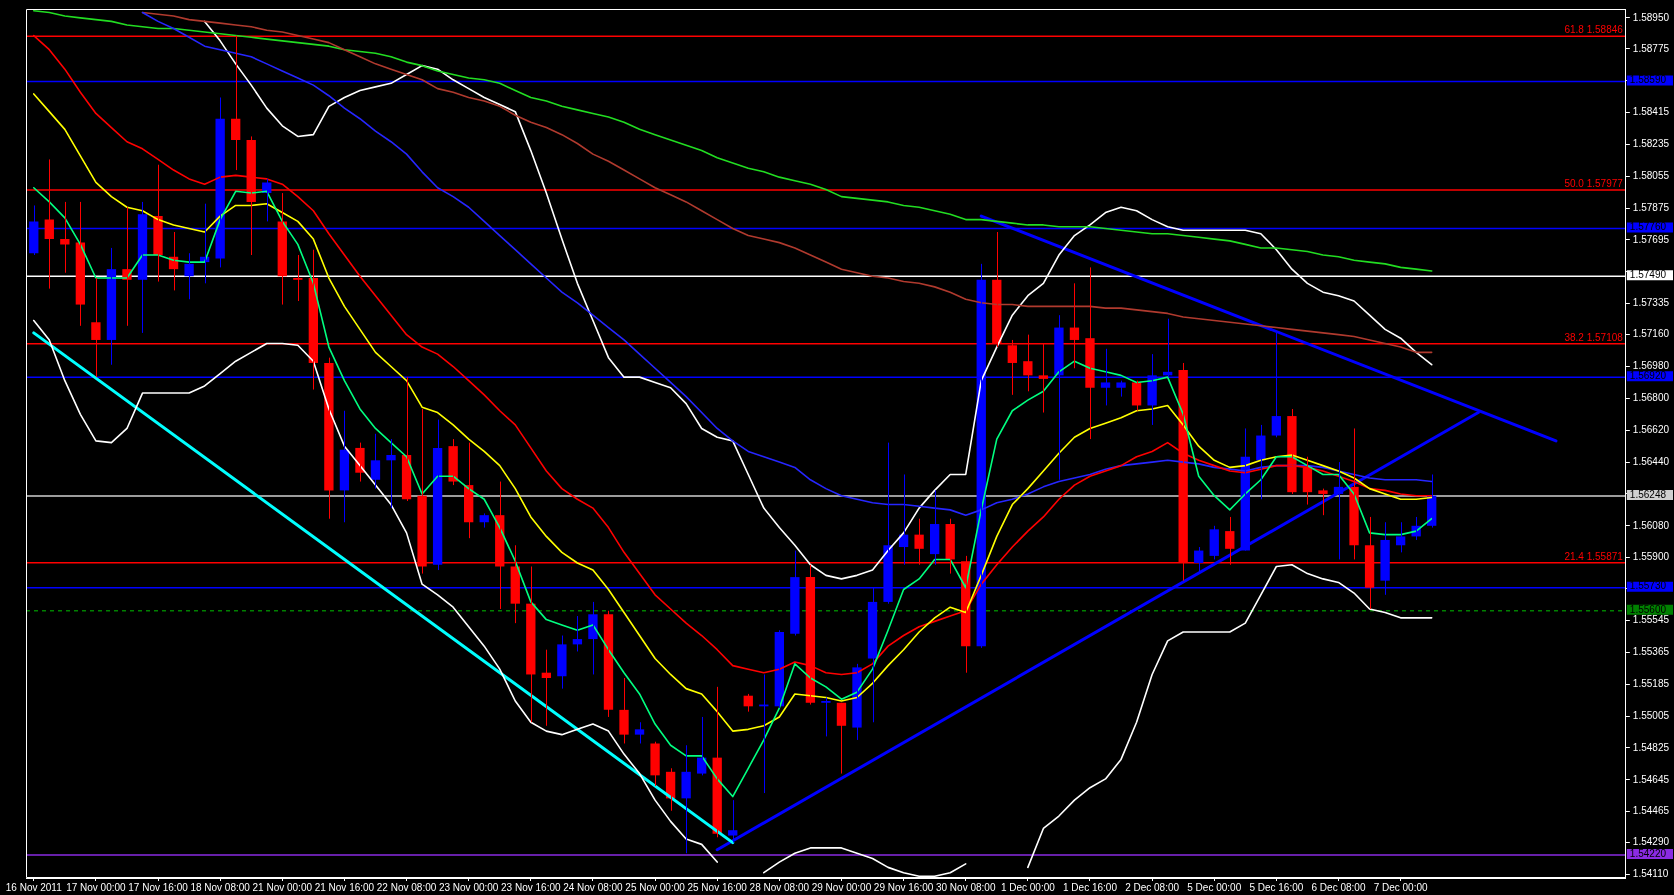  Describe the element at coordinates (158, 887) in the screenshot. I see `x-tick-label: 17 Nov 16:00` at that location.